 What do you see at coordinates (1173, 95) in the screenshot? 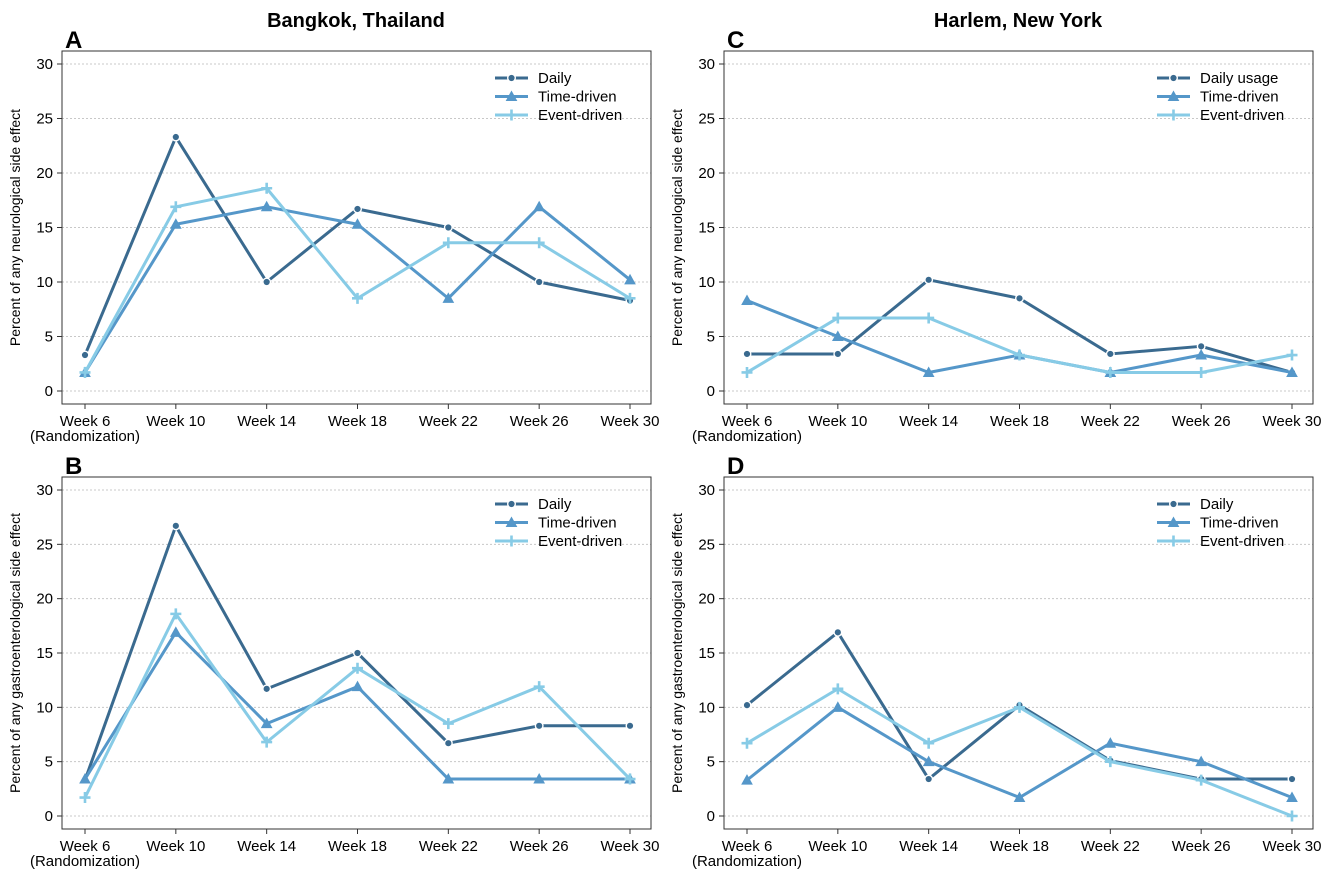
I see `legend-marker-triangle` at bounding box center [1173, 95].